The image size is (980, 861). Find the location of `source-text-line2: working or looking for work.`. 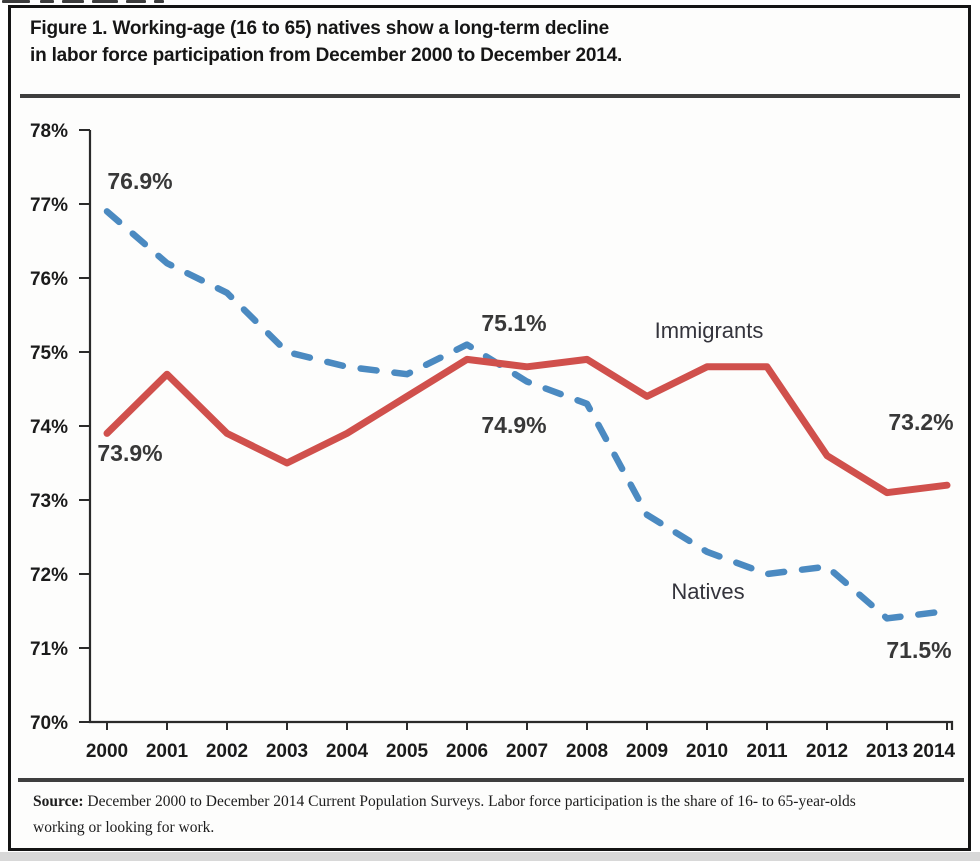

source-text-line2: working or looking for work. is located at coordinates (124, 827).